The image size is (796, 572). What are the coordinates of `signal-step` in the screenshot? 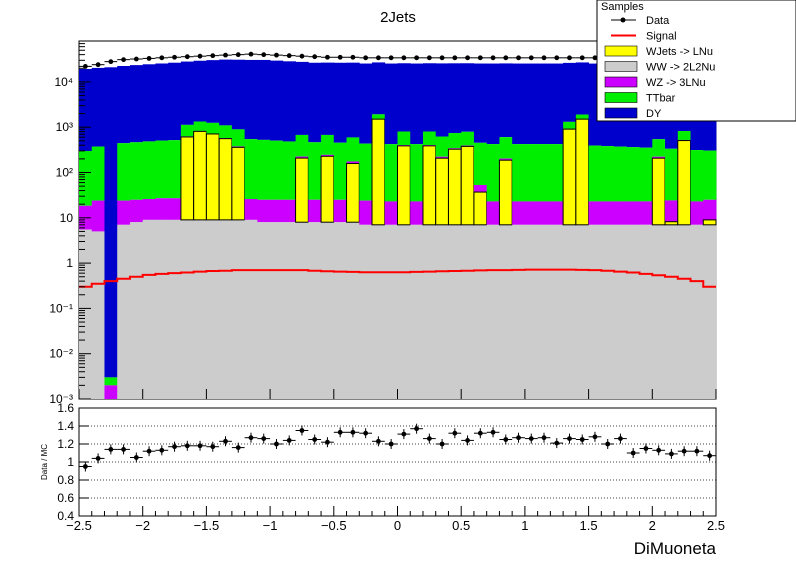 It's located at (397, 278).